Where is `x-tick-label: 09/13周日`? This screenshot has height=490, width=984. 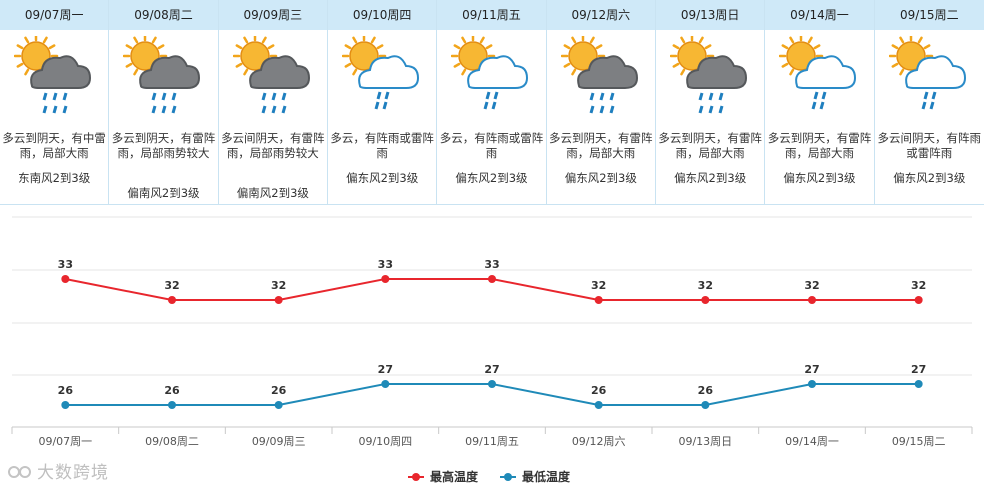 x-tick-label: 09/13周日 is located at coordinates (705, 441).